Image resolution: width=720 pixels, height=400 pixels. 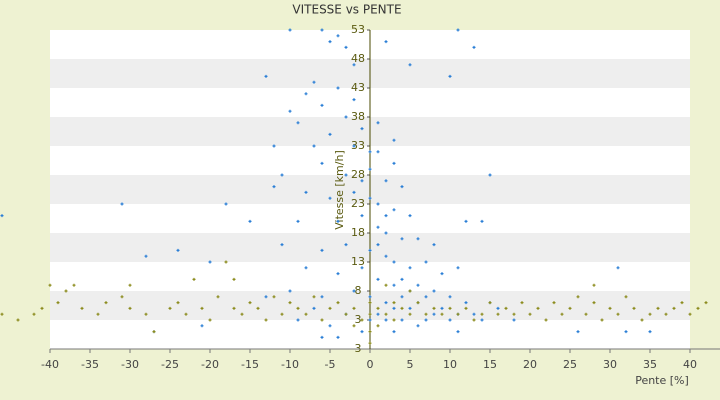 What do you see at coordinates (358, 116) in the screenshot?
I see `y-tick-label: 38` at bounding box center [358, 116].